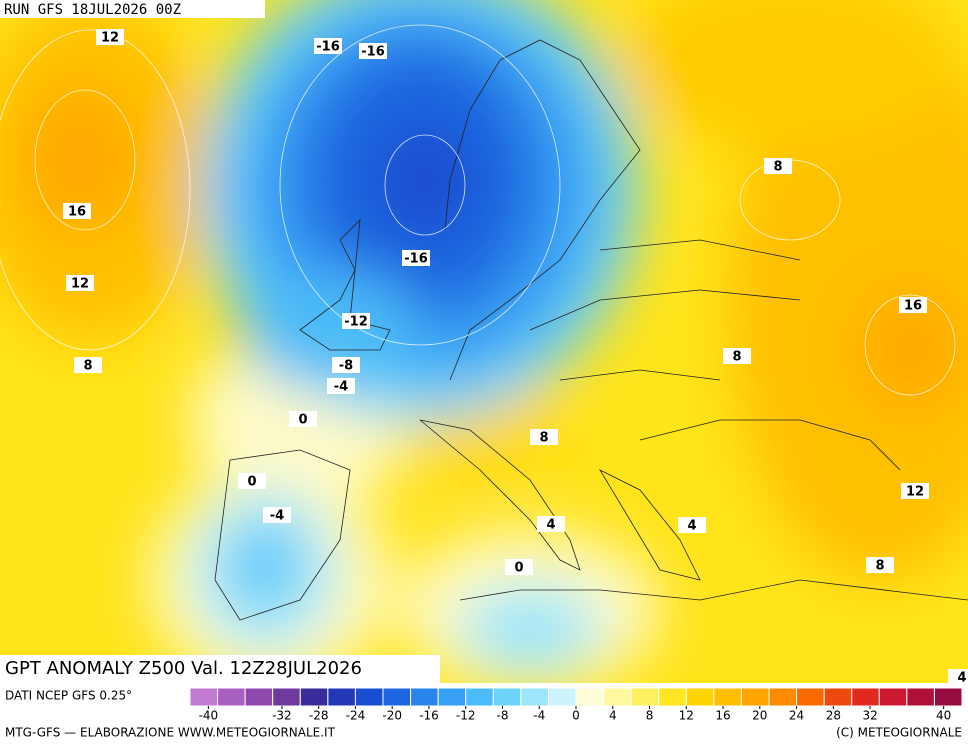 The height and width of the screenshot is (745, 968). What do you see at coordinates (650, 716) in the screenshot?
I see `colorbar-tick-label: 8` at bounding box center [650, 716].